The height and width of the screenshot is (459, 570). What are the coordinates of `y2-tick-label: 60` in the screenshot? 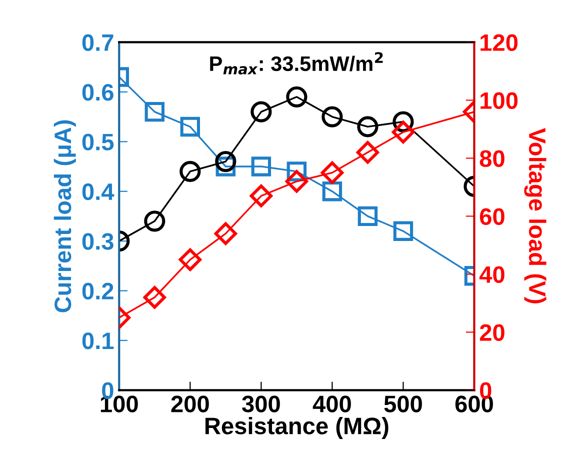 It's located at (492, 216).